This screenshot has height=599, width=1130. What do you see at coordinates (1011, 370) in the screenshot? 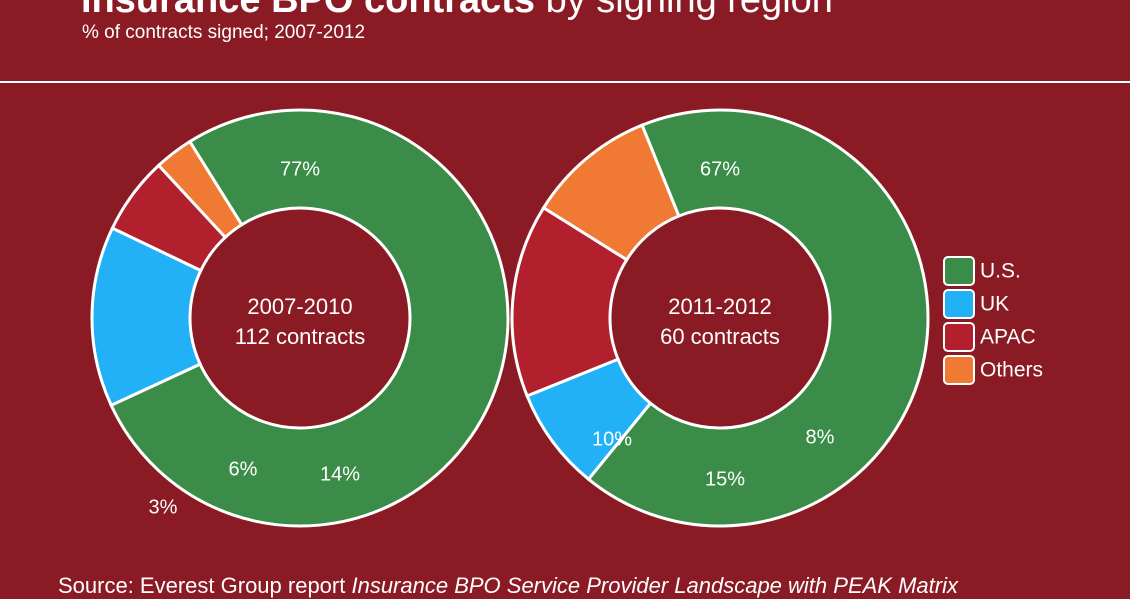
I see `legend-label-others: Others` at bounding box center [1011, 370].